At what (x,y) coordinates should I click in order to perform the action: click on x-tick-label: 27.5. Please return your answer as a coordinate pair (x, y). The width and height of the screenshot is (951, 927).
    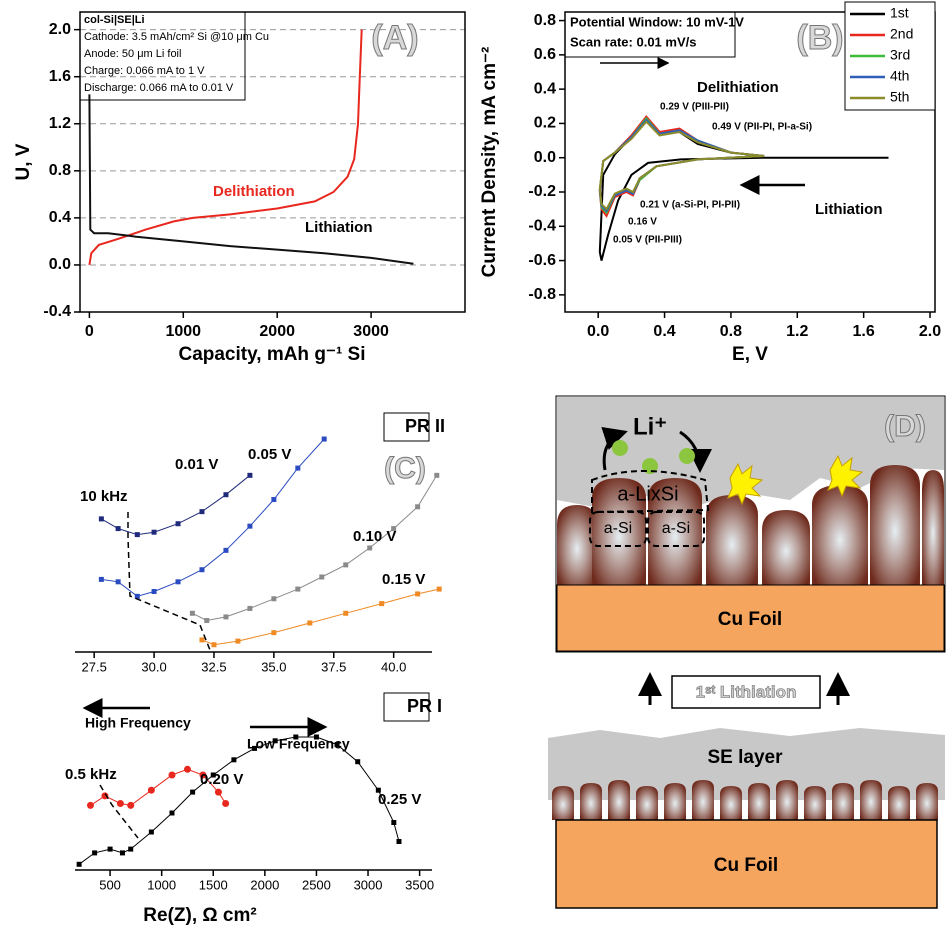
    Looking at the image, I should click on (94, 666).